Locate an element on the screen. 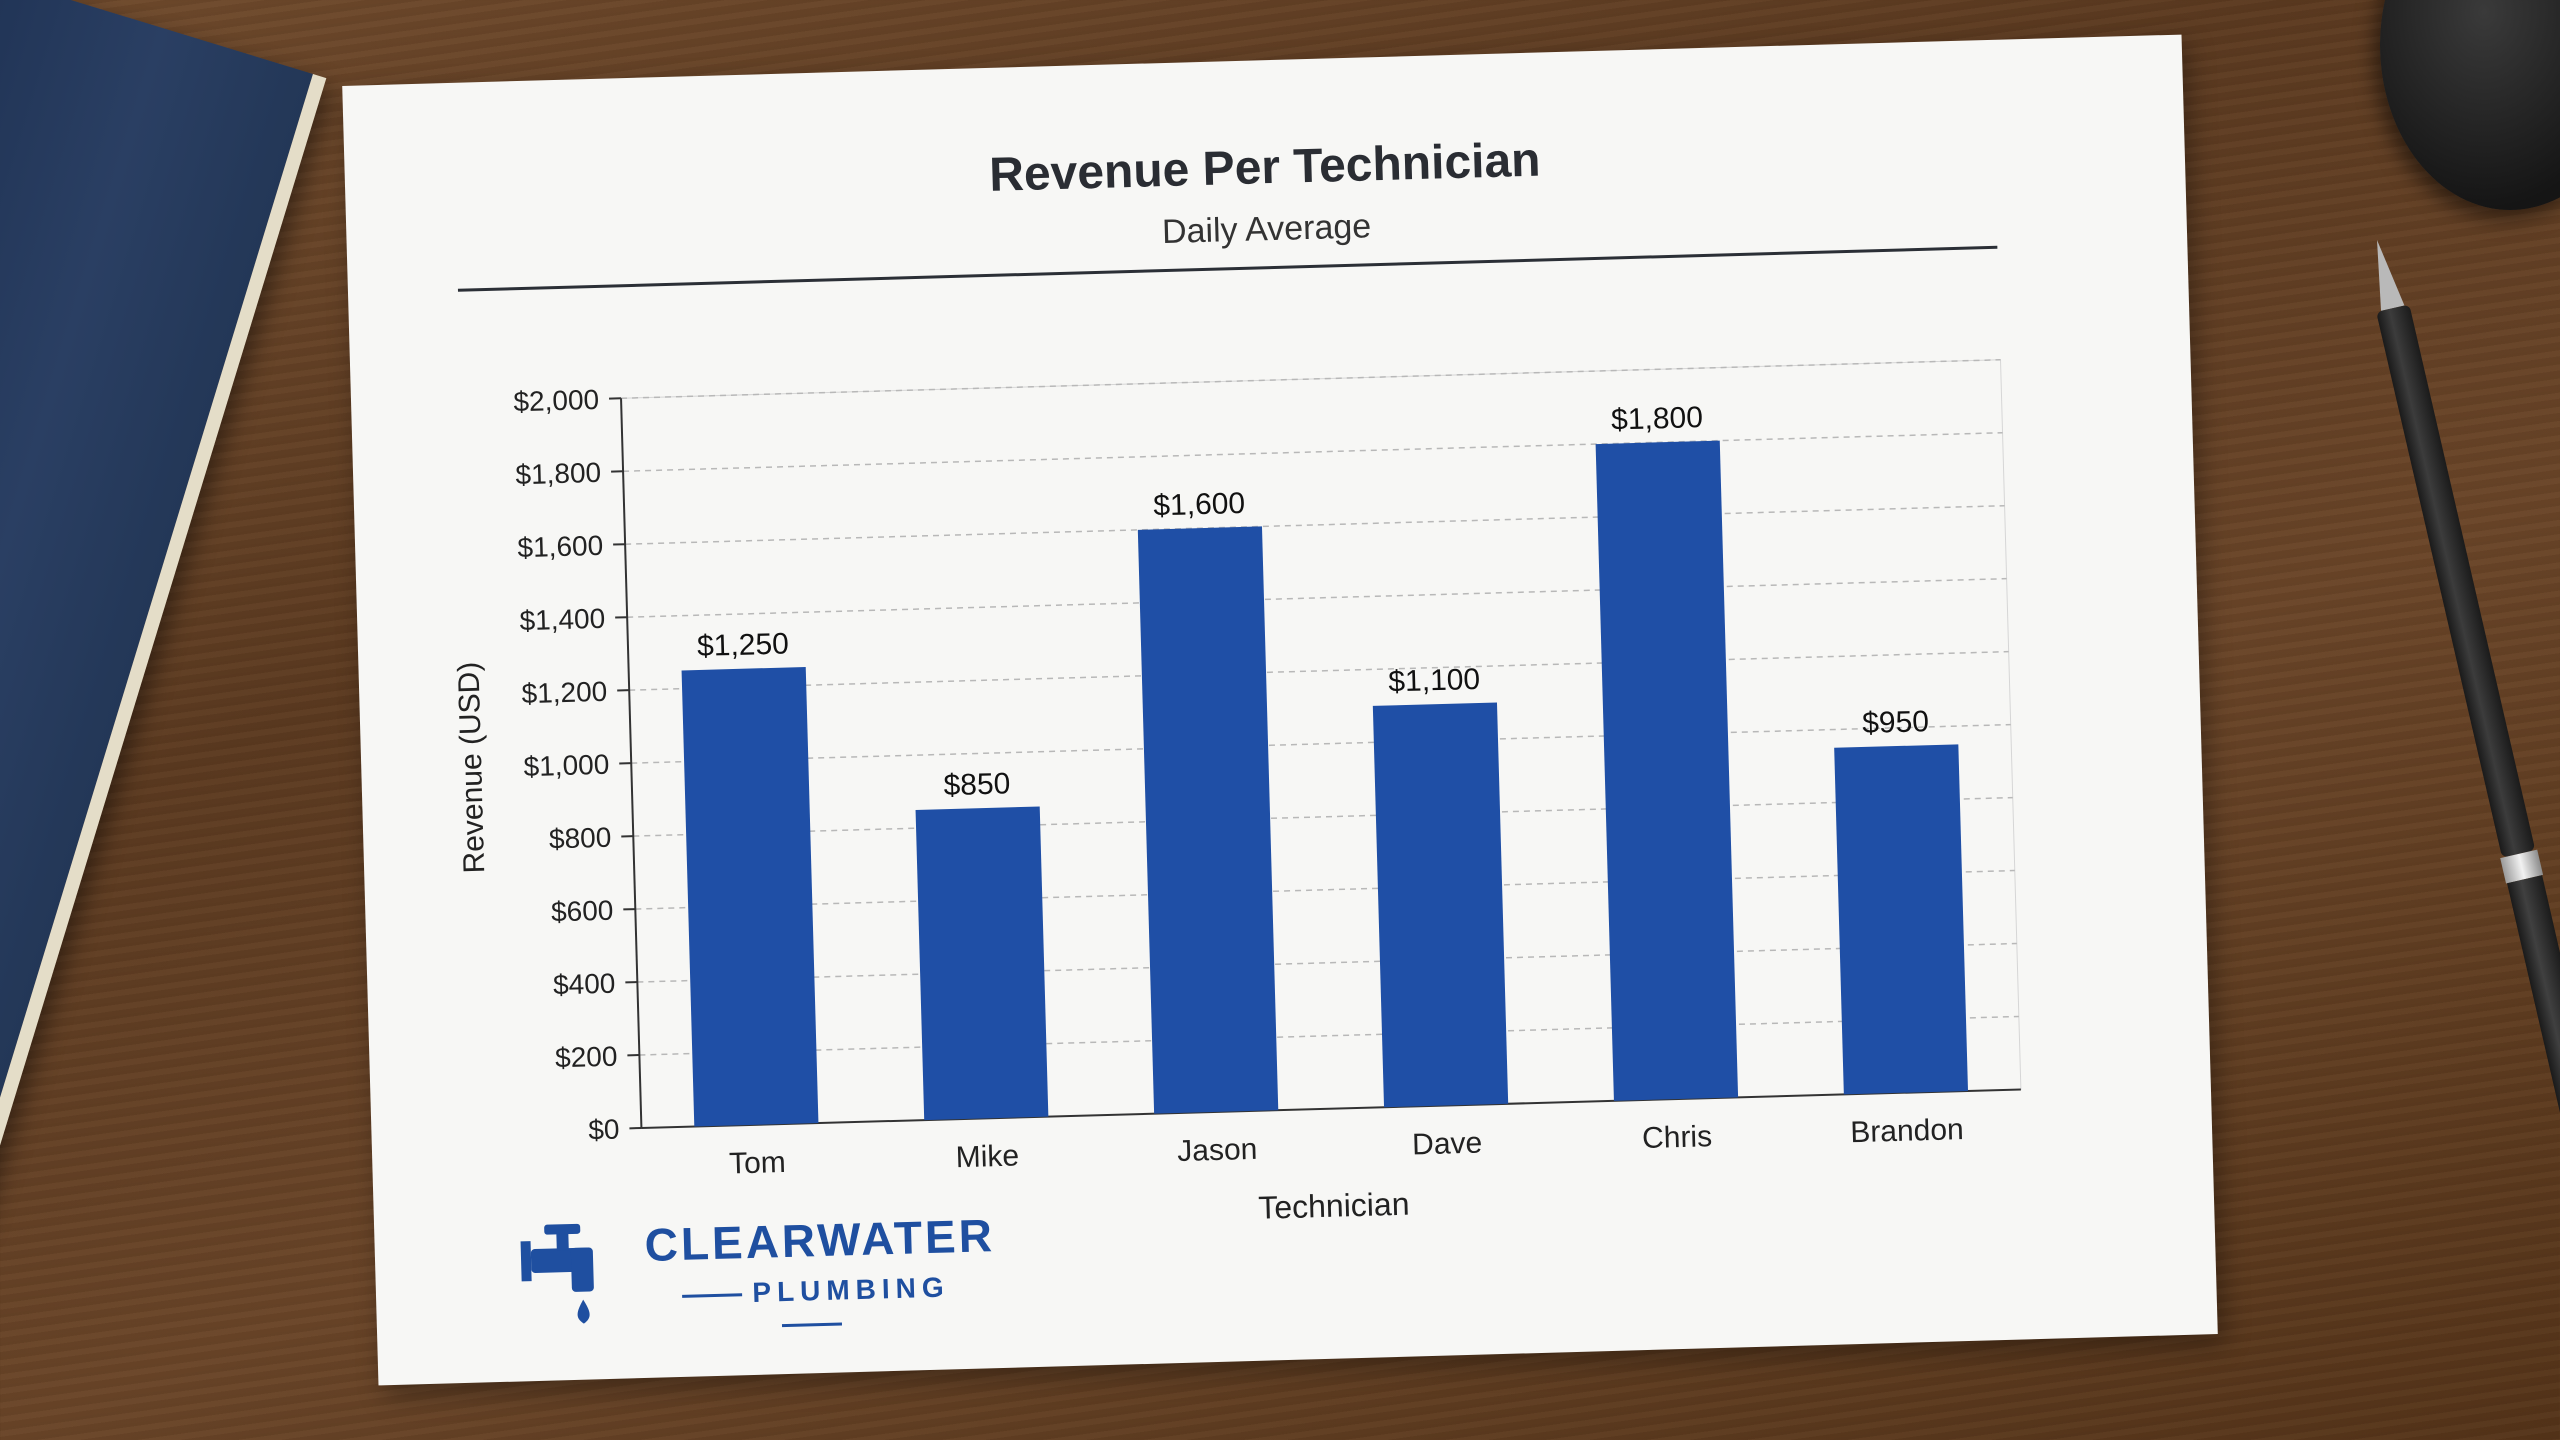  bar-brandon is located at coordinates (1901, 919).